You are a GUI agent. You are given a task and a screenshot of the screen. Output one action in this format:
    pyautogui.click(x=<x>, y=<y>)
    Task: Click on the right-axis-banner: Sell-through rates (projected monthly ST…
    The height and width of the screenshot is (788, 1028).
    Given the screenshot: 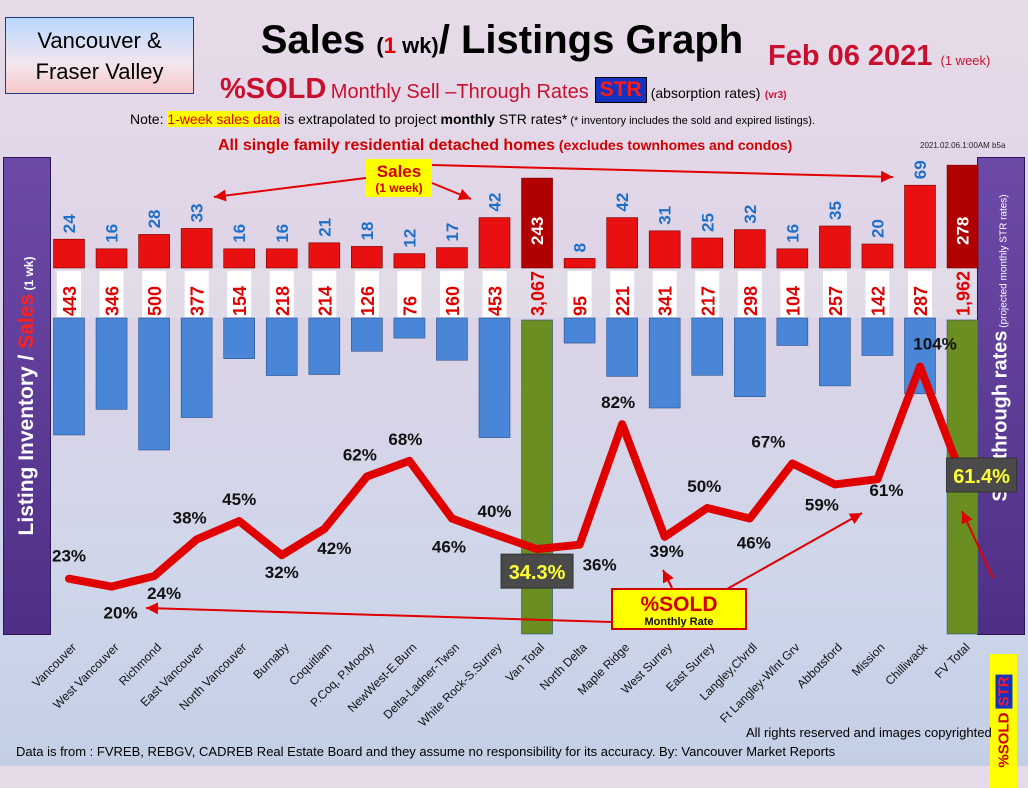 What is the action you would take?
    pyautogui.click(x=1001, y=472)
    